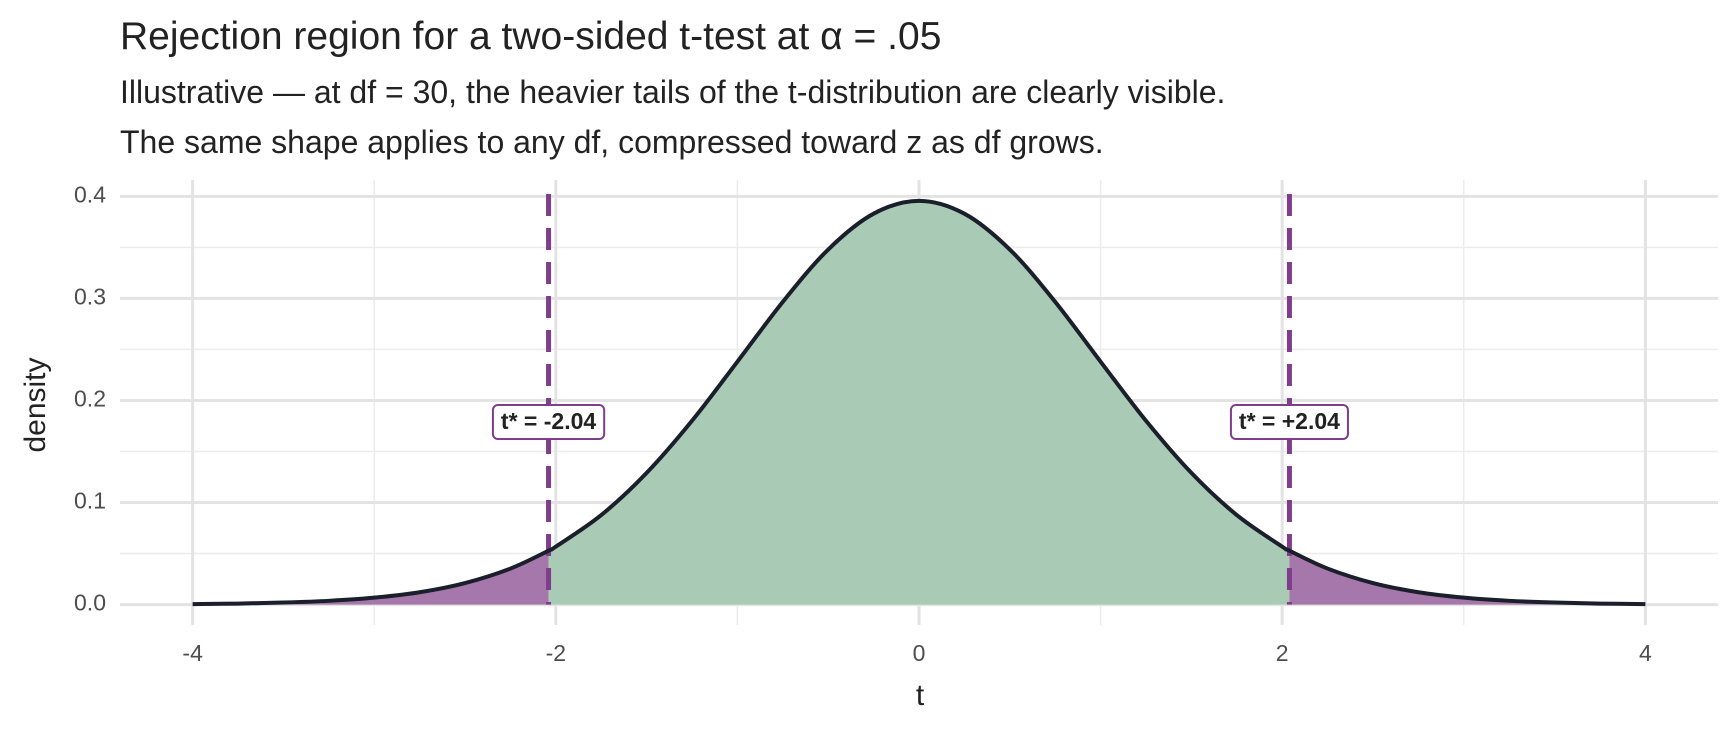 Image resolution: width=1728 pixels, height=734 pixels. I want to click on critical-label-text: t* = +2.04, so click(1289, 421).